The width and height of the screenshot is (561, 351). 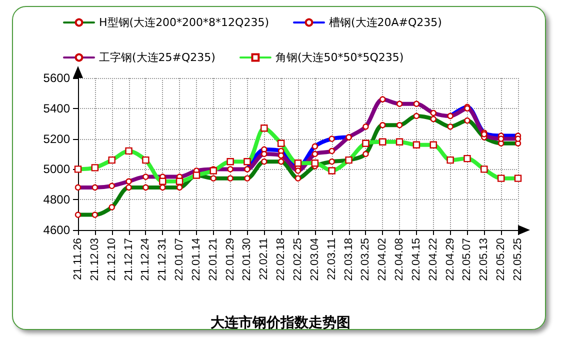 What do you see at coordinates (56, 199) in the screenshot?
I see `y-tick-label: 4800` at bounding box center [56, 199].